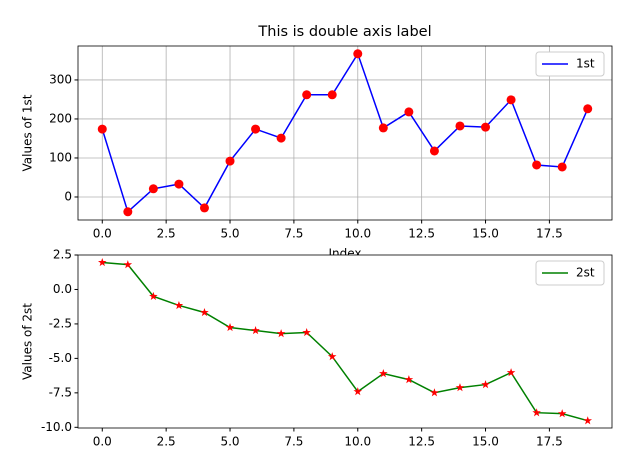 Image resolution: width=633 pixels, height=461 pixels. I want to click on chart-title: This is double axis label, so click(344, 32).